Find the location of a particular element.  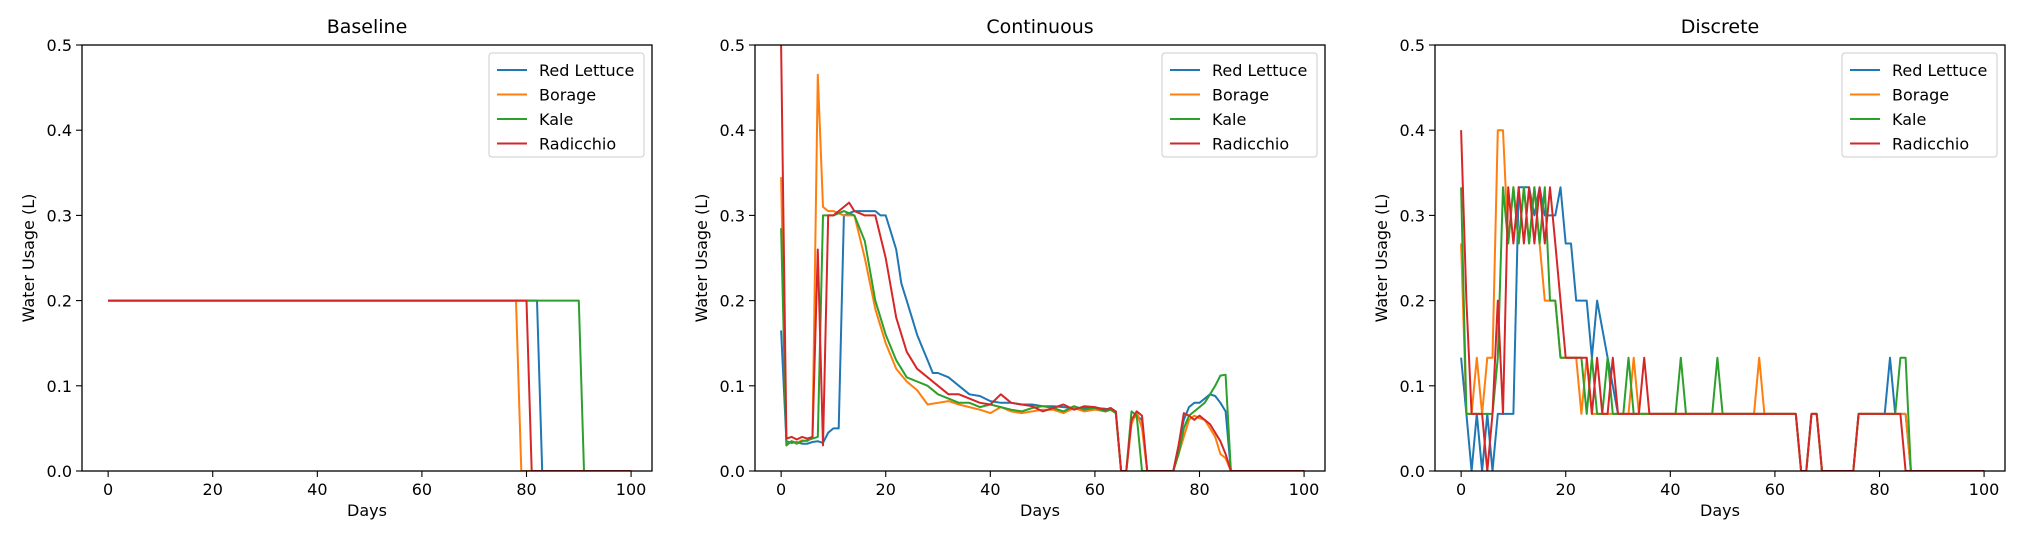

plot-title: Discrete is located at coordinates (1720, 27).